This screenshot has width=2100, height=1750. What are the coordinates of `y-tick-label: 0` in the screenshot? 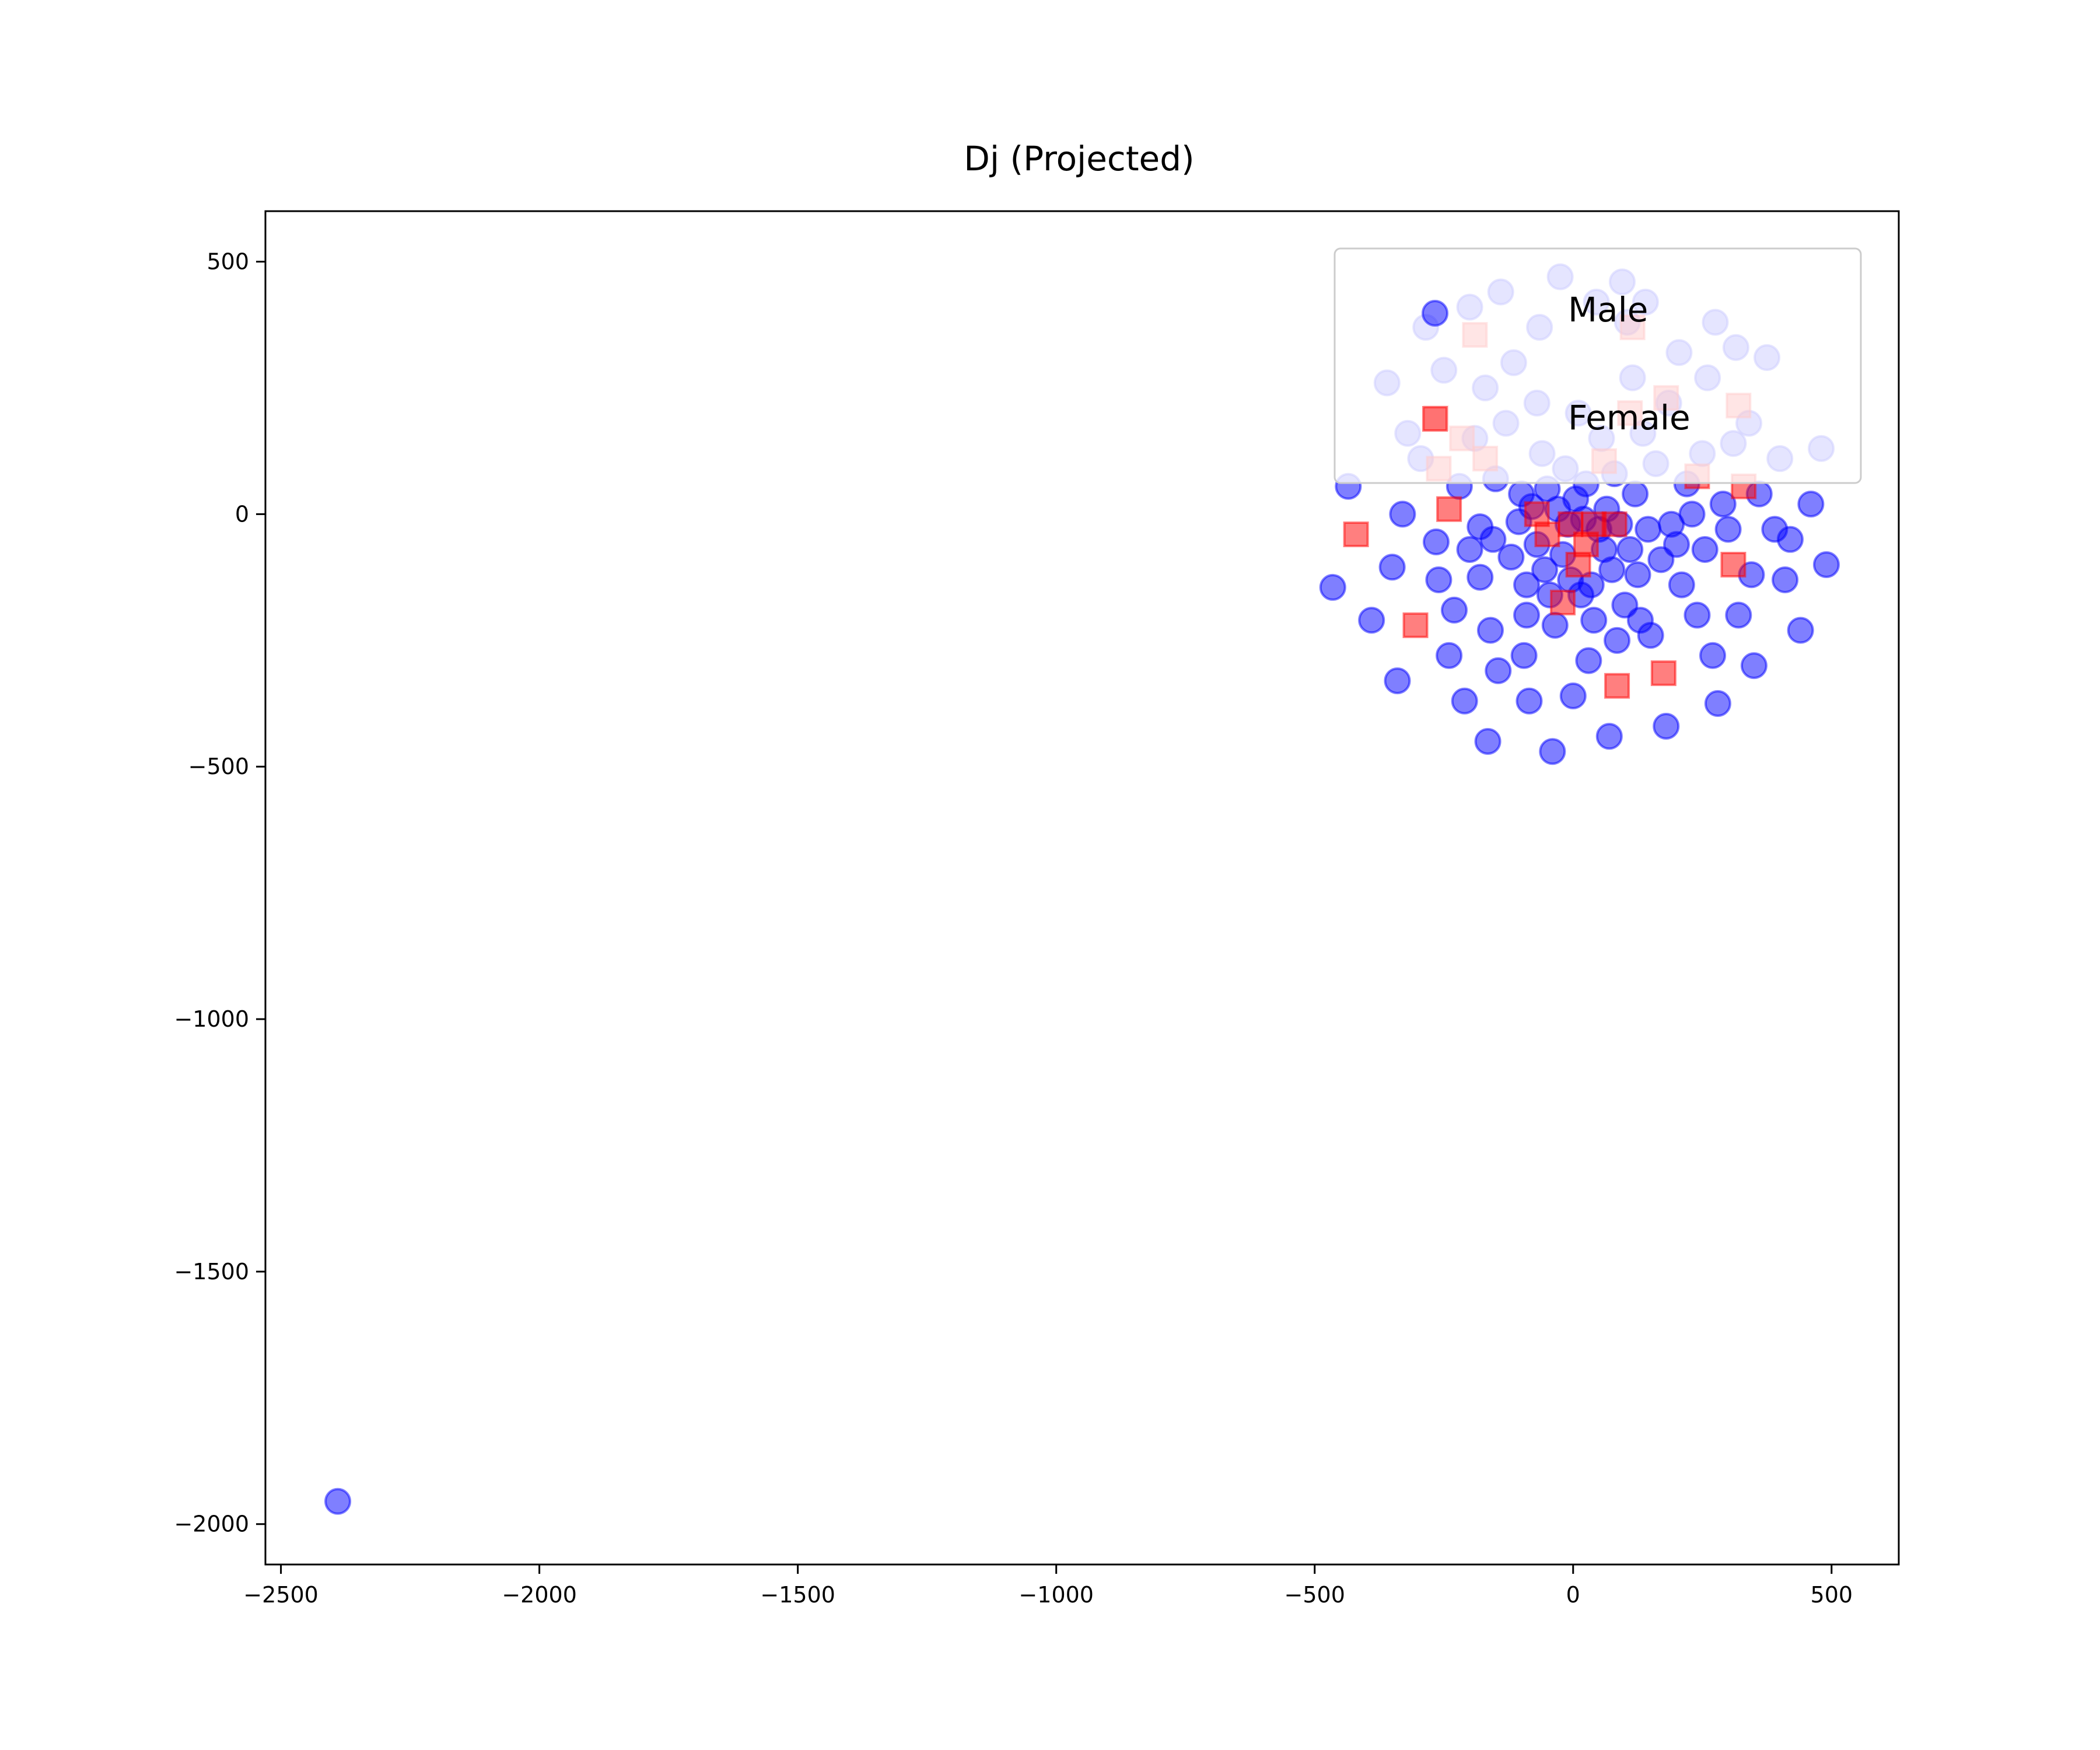 It's located at (242, 514).